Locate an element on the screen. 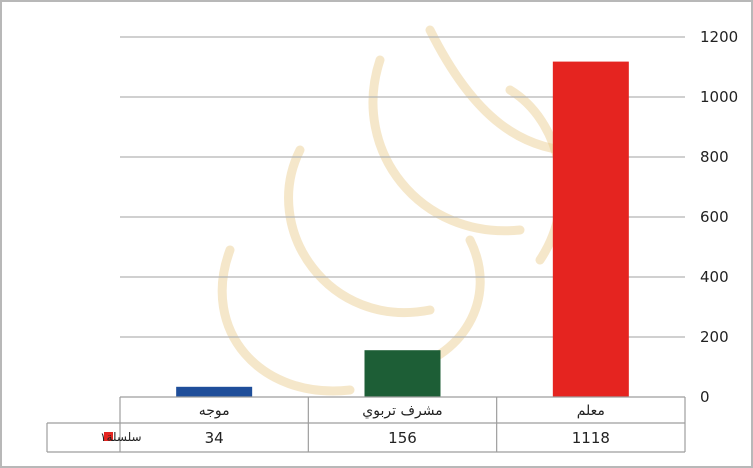 Image resolution: width=753 pixels, height=468 pixels. y-tick-label: 0 is located at coordinates (705, 397).